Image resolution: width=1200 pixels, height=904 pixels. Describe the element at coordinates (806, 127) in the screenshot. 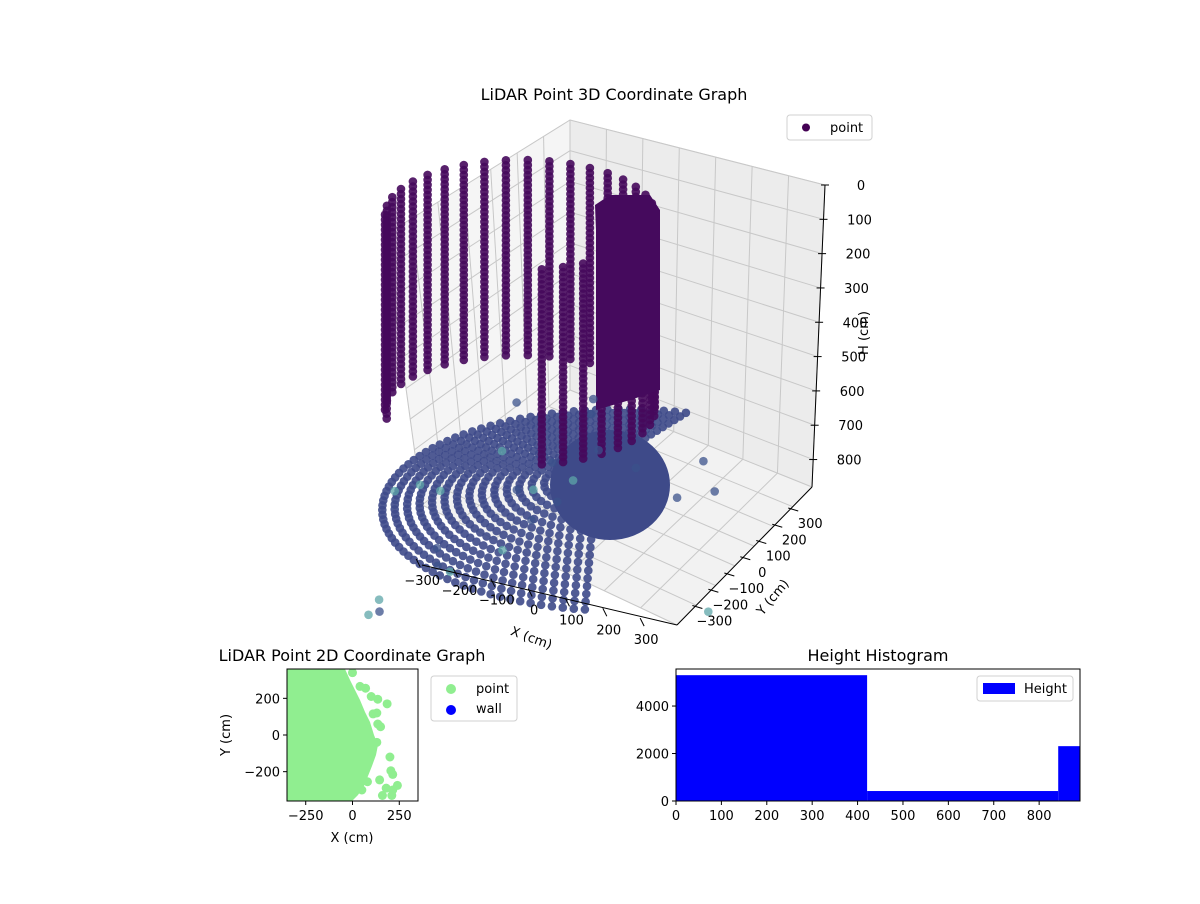

I see `legend-marker-point` at that location.